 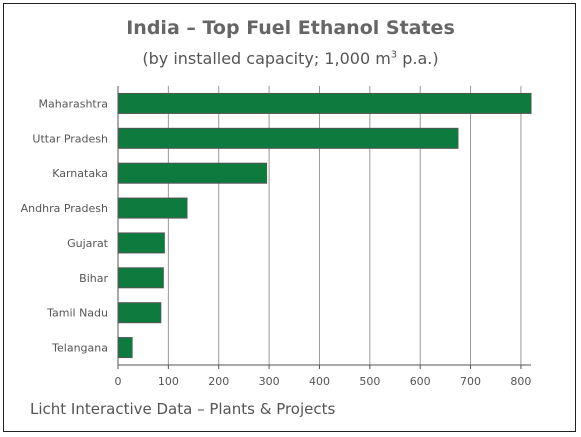 I want to click on x-tick-label-1: 100, so click(x=168, y=381).